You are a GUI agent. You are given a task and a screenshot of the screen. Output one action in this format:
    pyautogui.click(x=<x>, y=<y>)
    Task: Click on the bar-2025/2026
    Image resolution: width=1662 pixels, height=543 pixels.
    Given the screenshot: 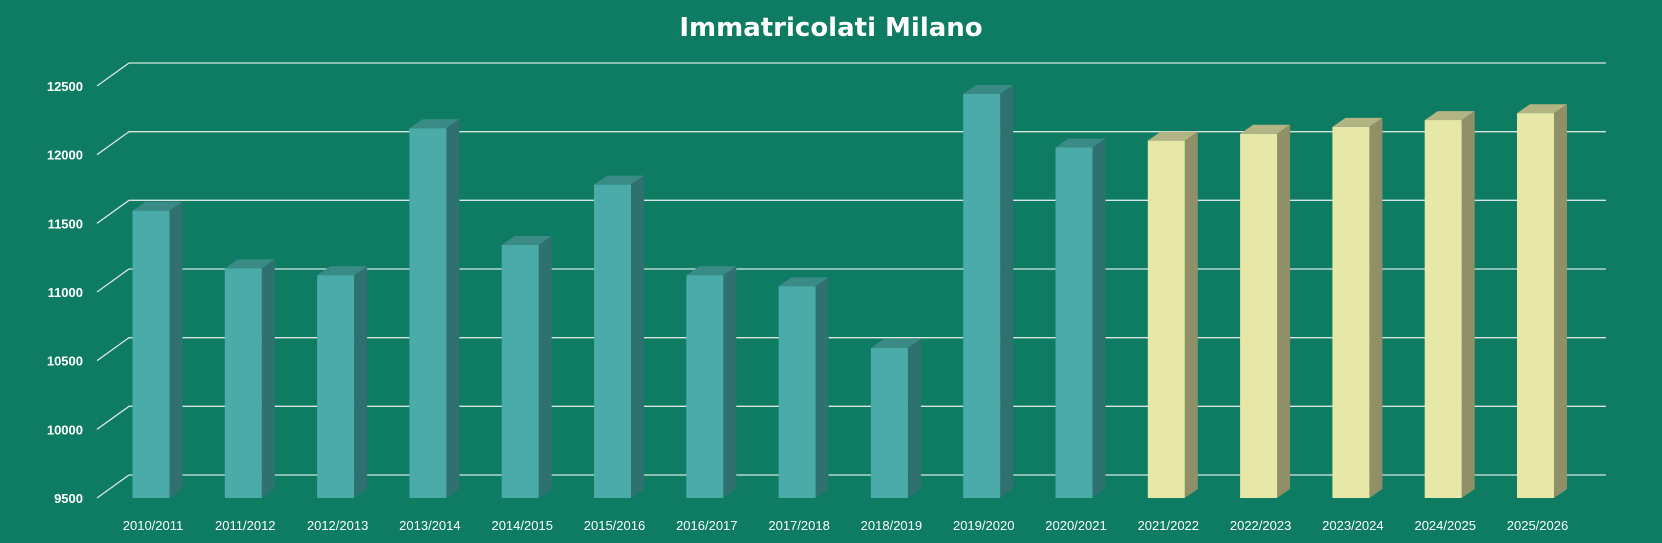 What is the action you would take?
    pyautogui.click(x=1542, y=301)
    